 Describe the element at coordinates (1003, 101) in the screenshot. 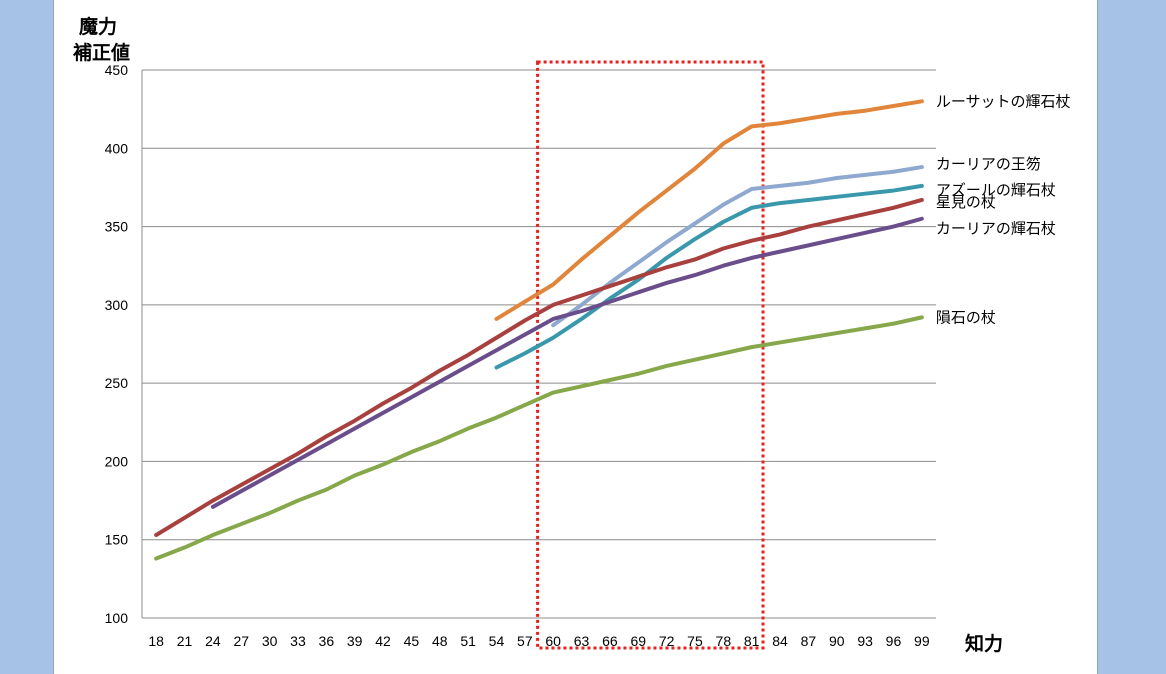

I see `series-label: ルーサットの輝石杖` at that location.